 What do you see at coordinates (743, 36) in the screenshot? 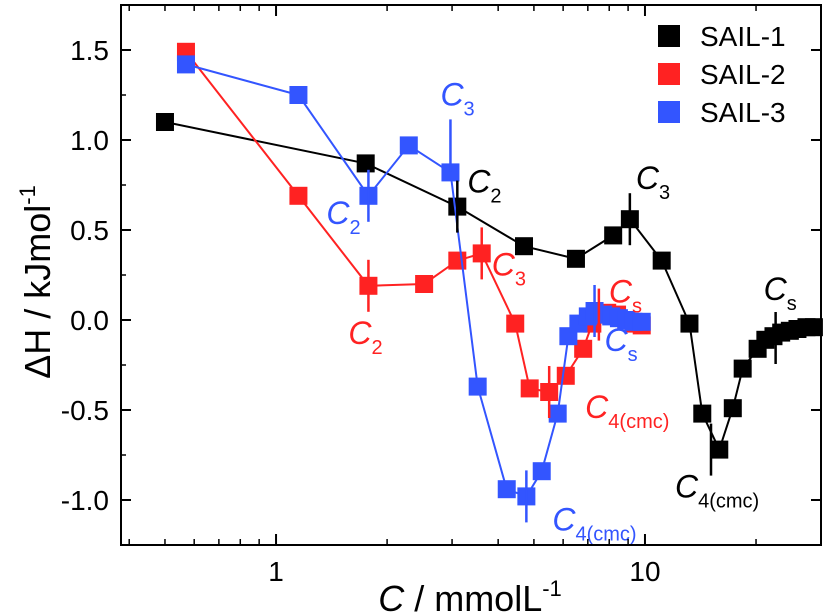
I see `legend-label: SAIL-1` at bounding box center [743, 36].